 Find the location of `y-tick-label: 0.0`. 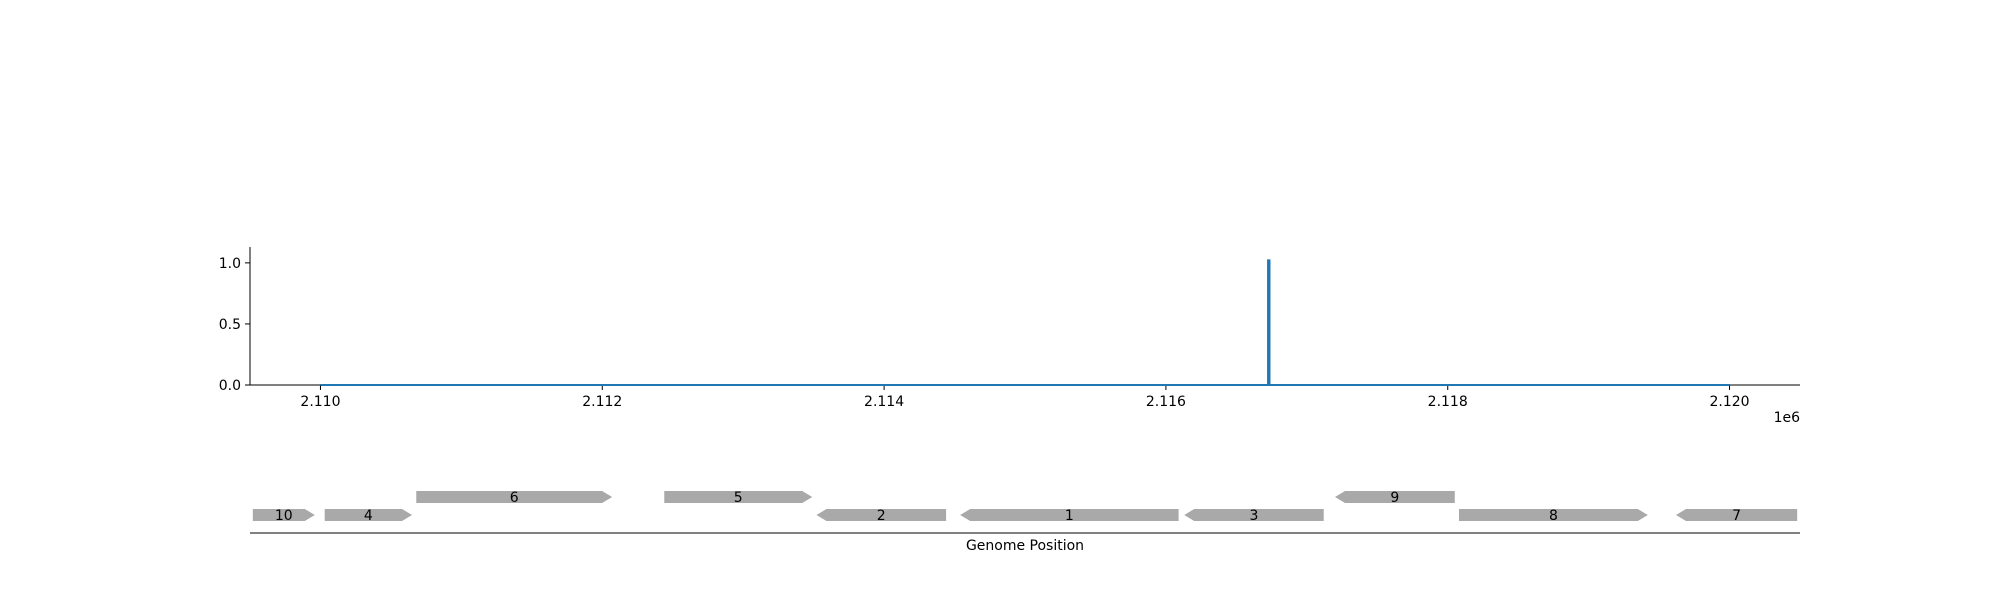

y-tick-label: 0.0 is located at coordinates (230, 386).